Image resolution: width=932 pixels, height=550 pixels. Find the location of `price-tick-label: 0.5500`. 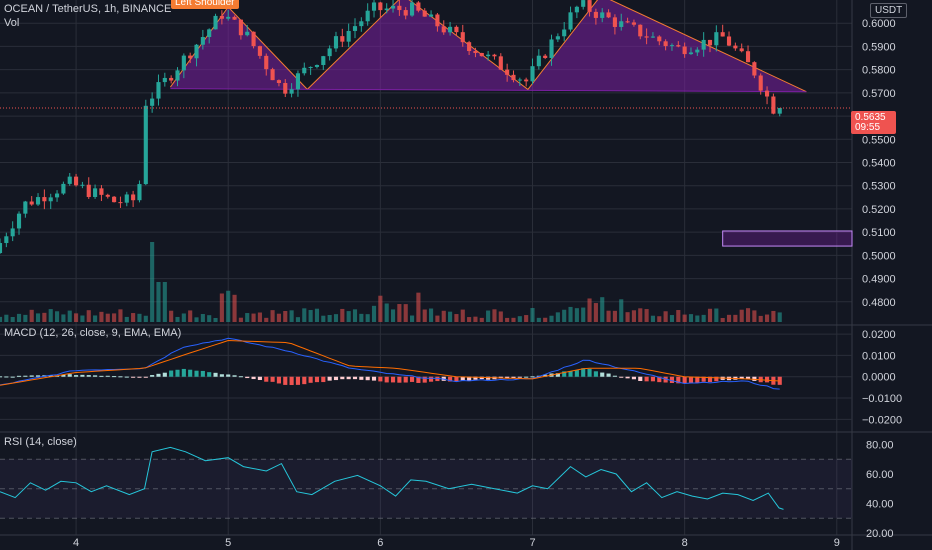

price-tick-label: 0.5500 is located at coordinates (879, 140).